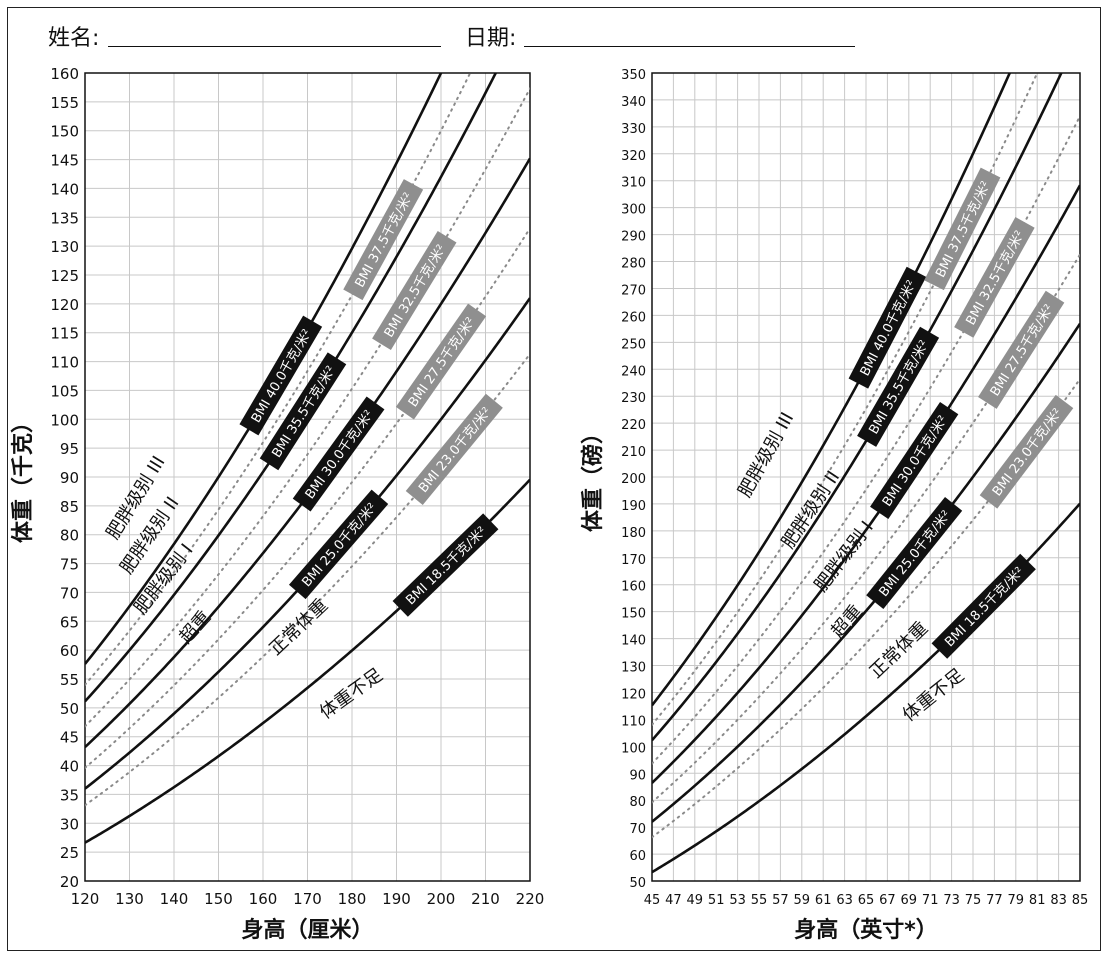 Image resolution: width=1110 pixels, height=959 pixels. Describe the element at coordinates (633, 560) in the screenshot. I see `y-tick-label: 170` at that location.